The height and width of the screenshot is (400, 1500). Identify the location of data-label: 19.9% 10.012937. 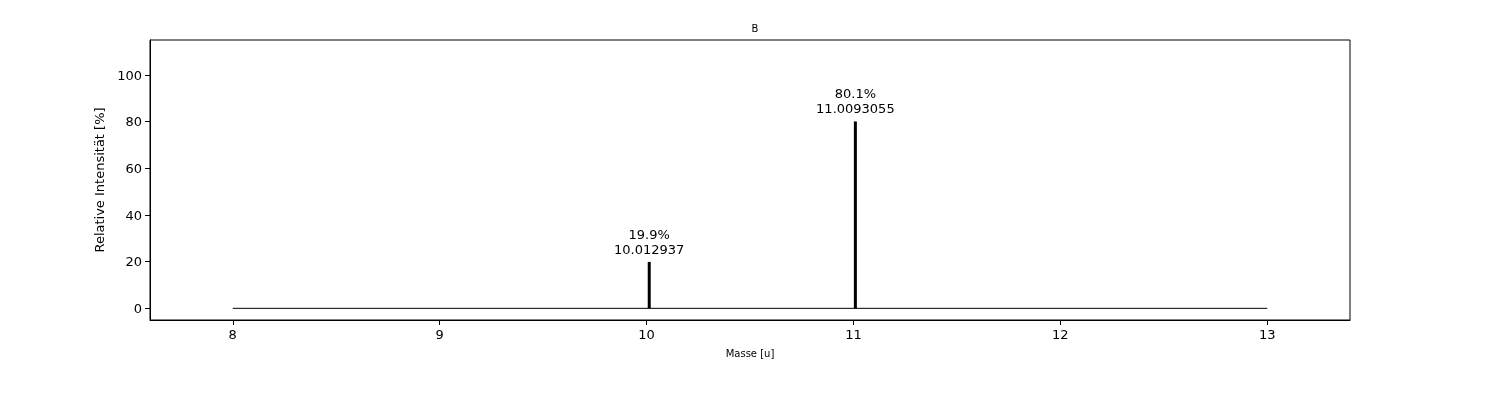
(649, 241).